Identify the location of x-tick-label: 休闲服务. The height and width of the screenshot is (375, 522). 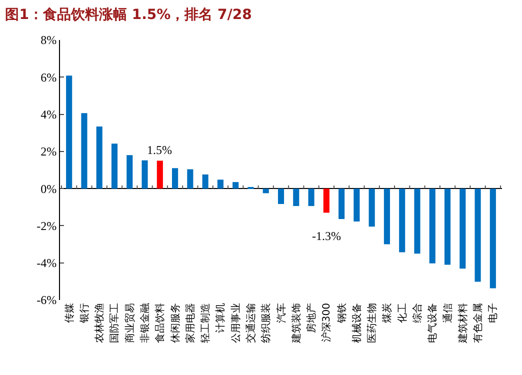
(175, 323).